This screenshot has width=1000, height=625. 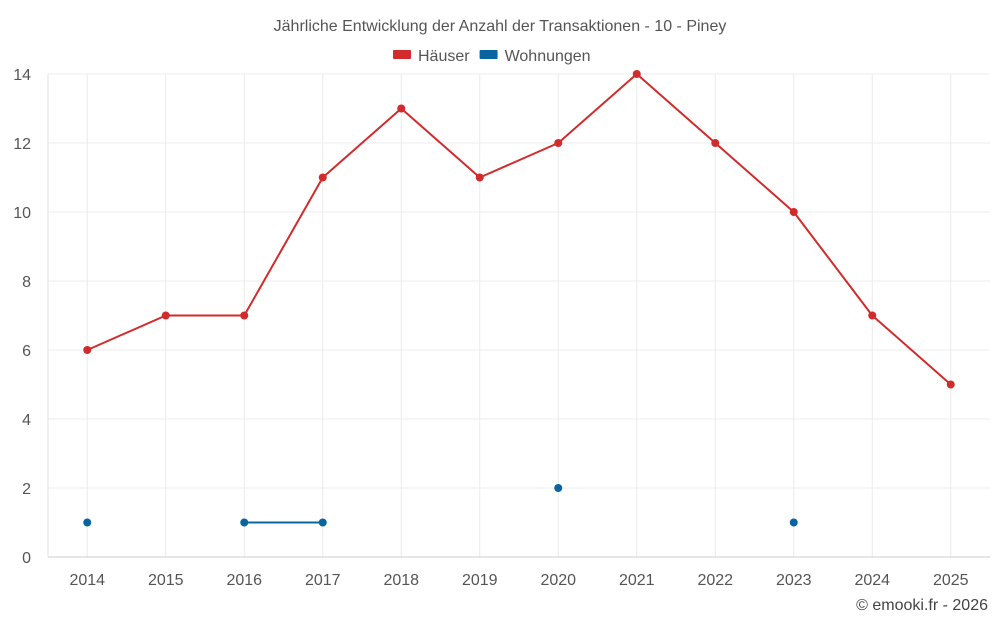 I want to click on y-tick-label: 12, so click(x=22, y=144).